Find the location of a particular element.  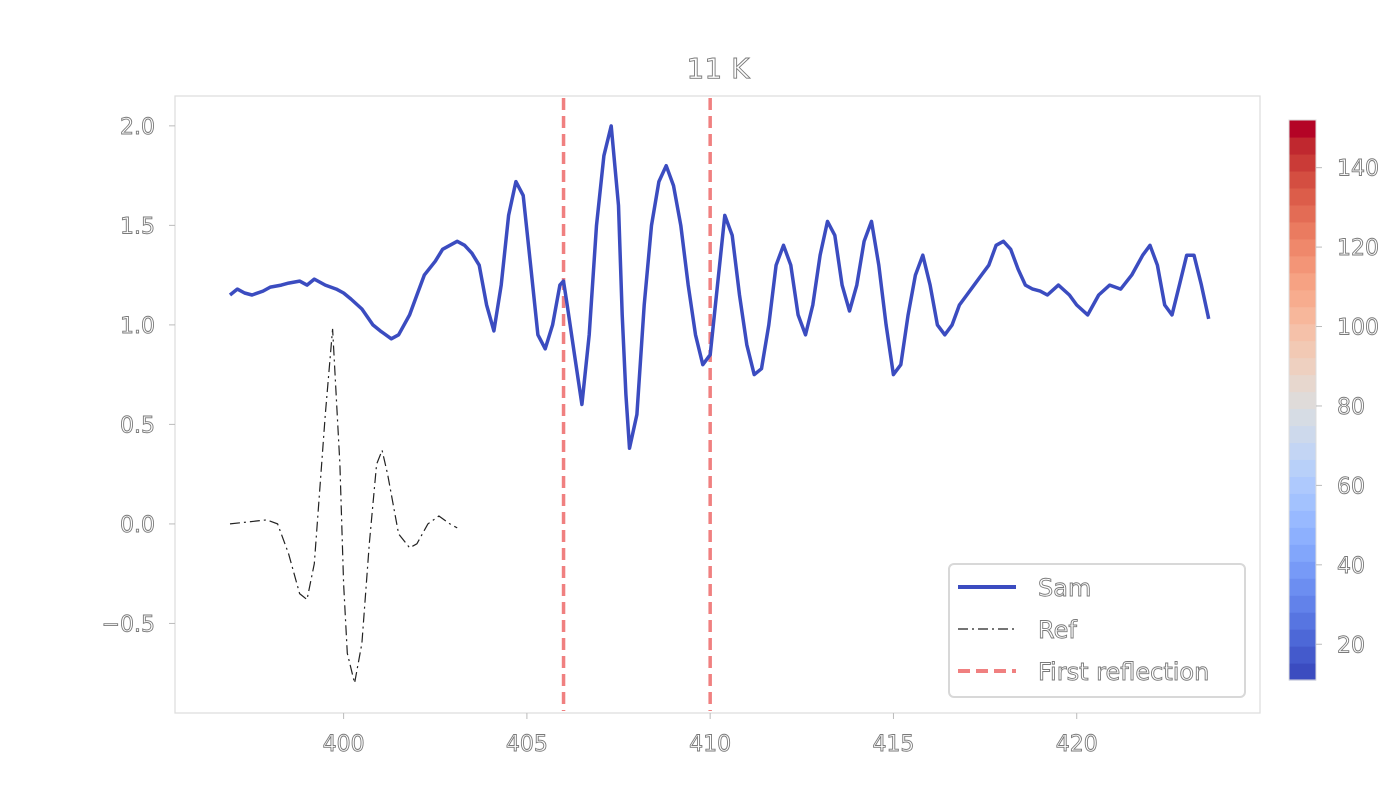

y-axis: −0.5 0.0 0.5 1.0 1.5 2.0 is located at coordinates (138, 376).